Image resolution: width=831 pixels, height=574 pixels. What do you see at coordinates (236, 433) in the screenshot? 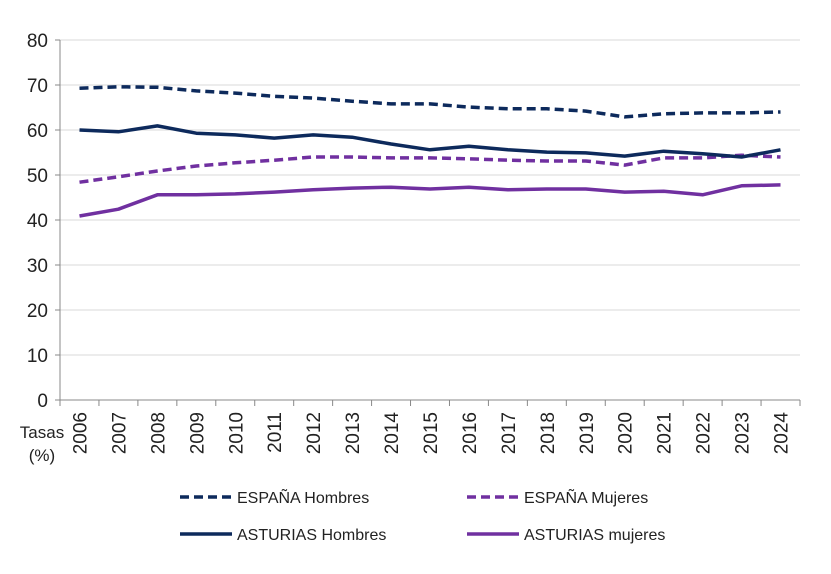
I see `x-tick-label: 2010` at bounding box center [236, 433].